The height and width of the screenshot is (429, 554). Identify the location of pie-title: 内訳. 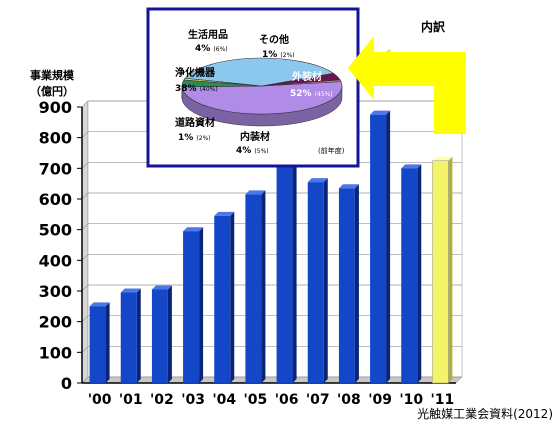
(433, 26).